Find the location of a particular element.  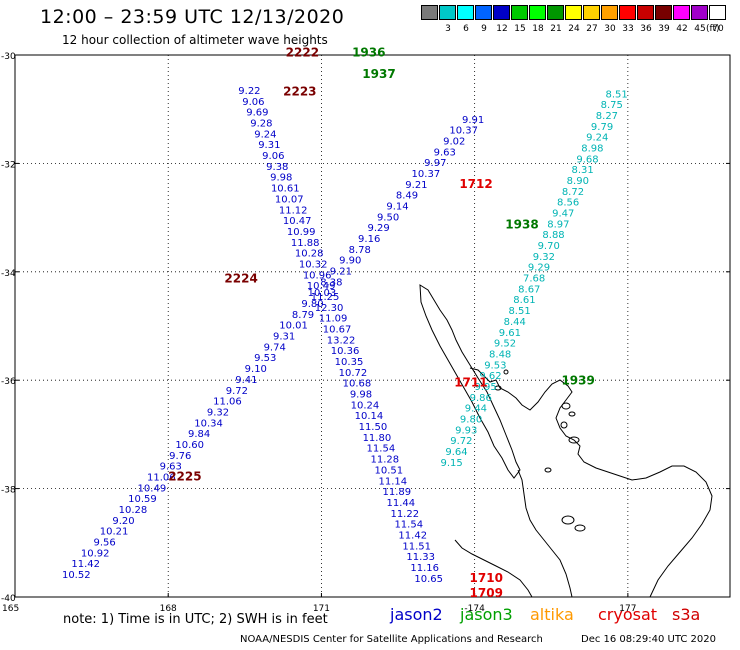

swh-value: 10.24 is located at coordinates (365, 405).